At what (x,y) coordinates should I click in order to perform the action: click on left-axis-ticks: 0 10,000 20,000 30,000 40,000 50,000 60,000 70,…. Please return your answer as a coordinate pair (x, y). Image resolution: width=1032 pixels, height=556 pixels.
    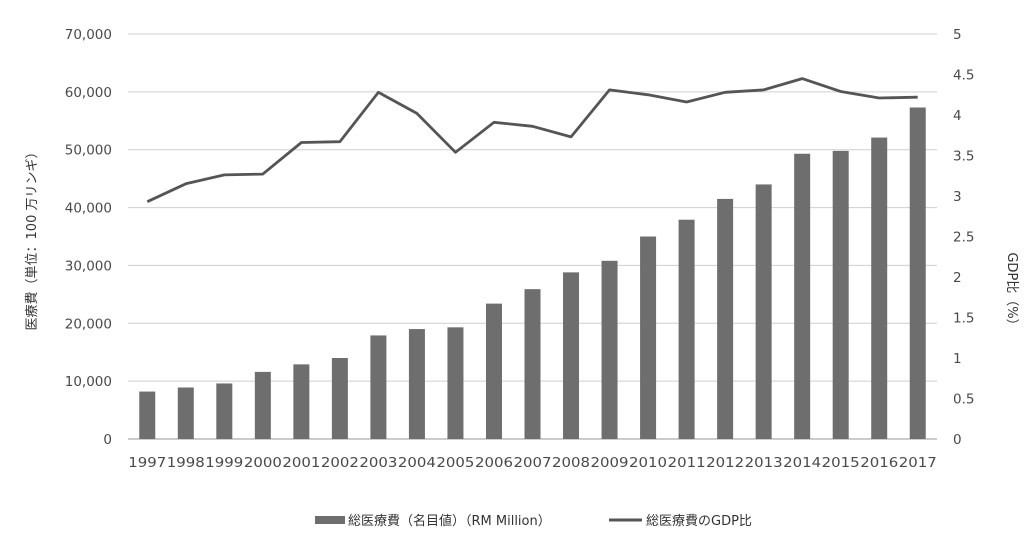
    Looking at the image, I should click on (88, 237).